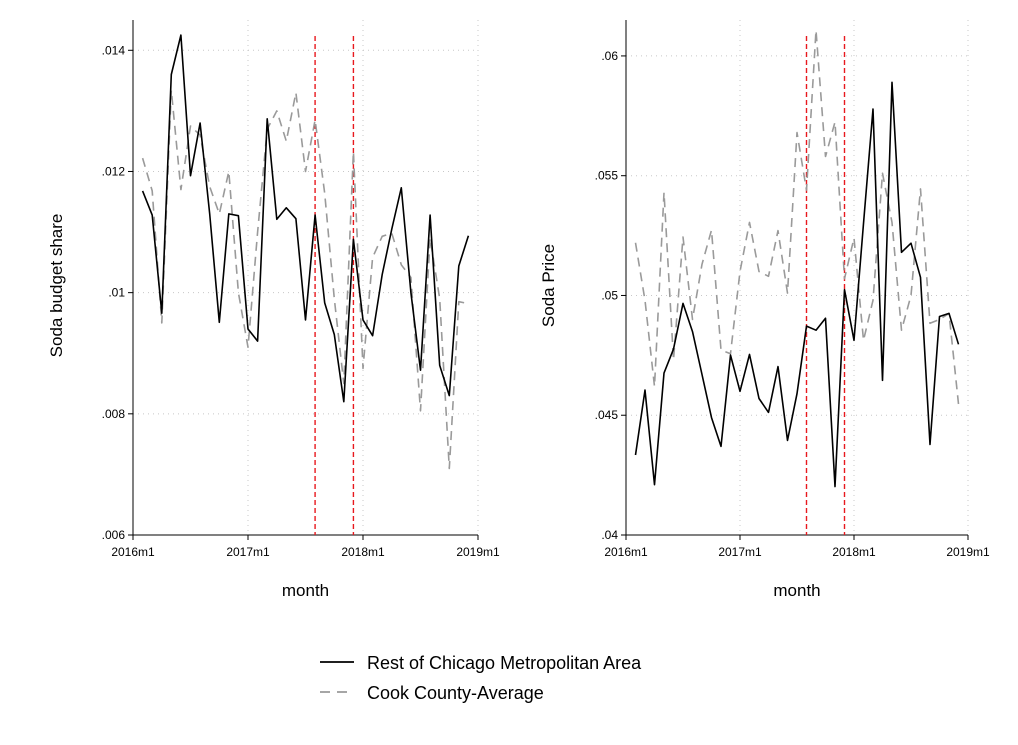 The image size is (1018, 745). What do you see at coordinates (607, 415) in the screenshot?
I see `y-tick-label: .045` at bounding box center [607, 415].